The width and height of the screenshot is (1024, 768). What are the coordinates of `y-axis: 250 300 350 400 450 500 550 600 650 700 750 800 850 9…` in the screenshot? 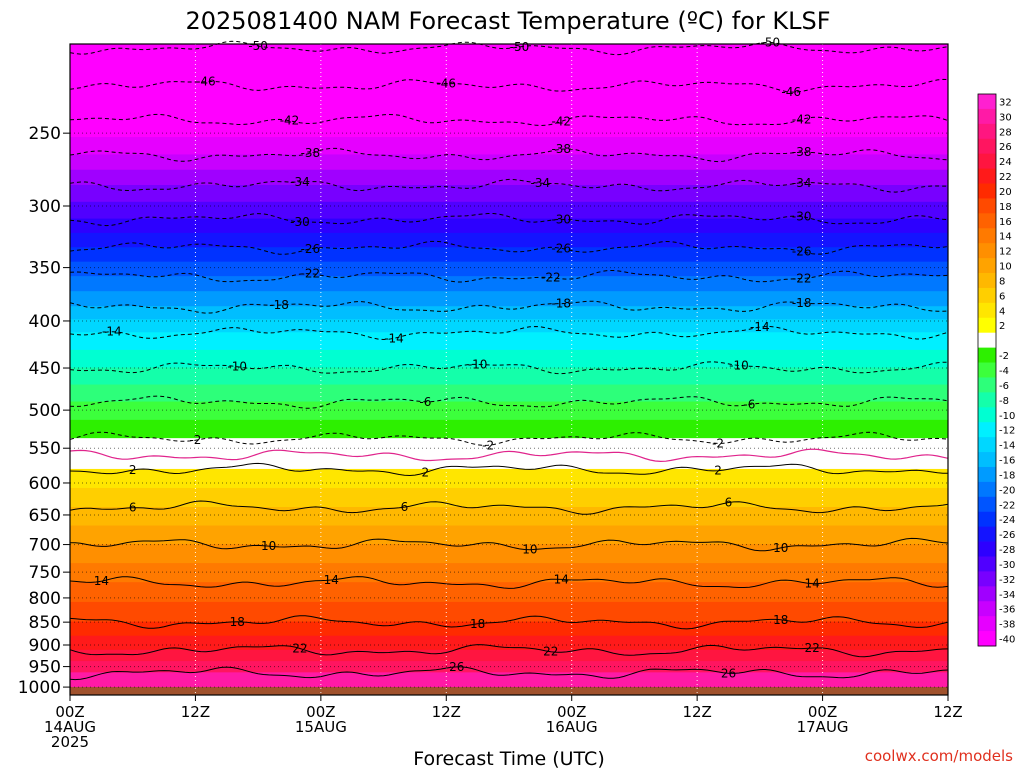 It's located at (44, 411).